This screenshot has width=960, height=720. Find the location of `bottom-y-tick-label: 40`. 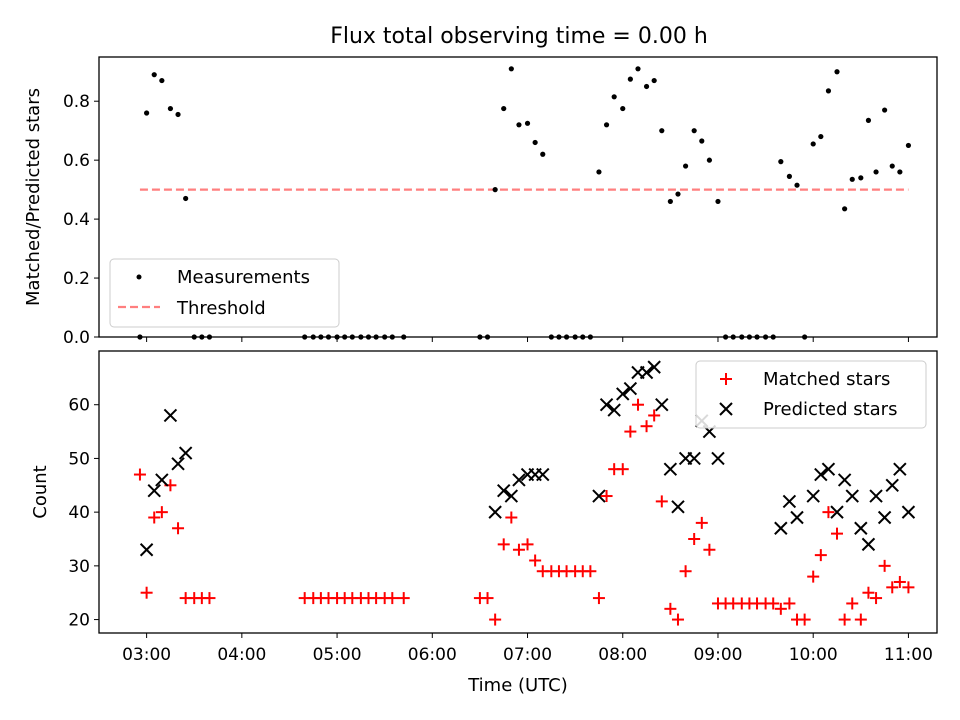

bottom-y-tick-label: 40 is located at coordinates (79, 513).